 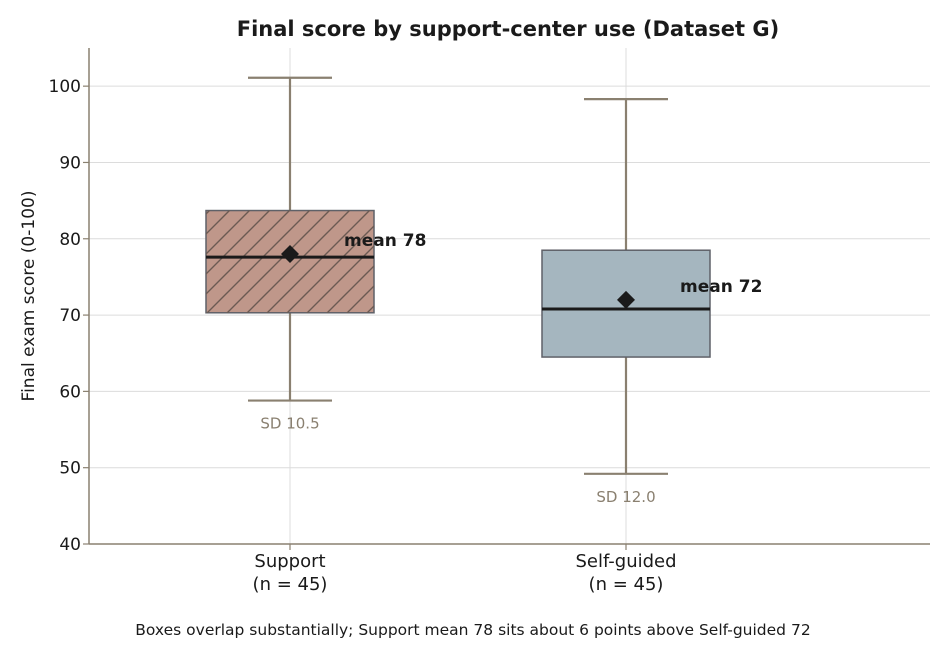 What do you see at coordinates (29, 296) in the screenshot?
I see `y-axis-label: Final exam score (0-100)` at bounding box center [29, 296].